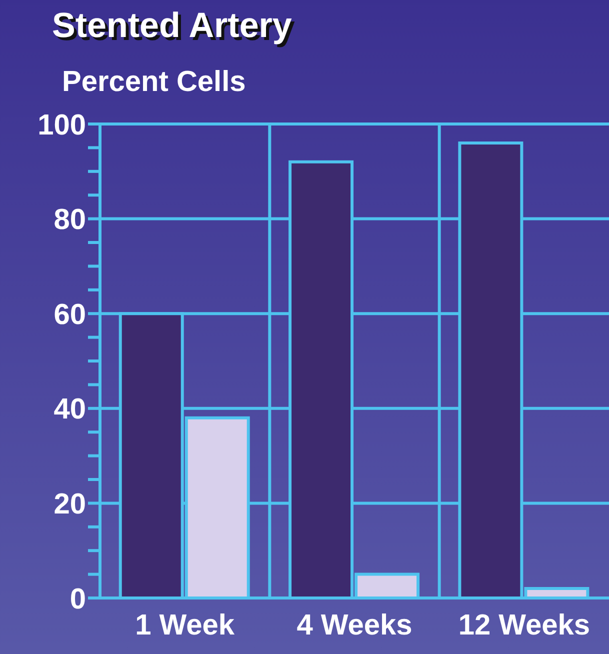  What do you see at coordinates (524, 626) in the screenshot?
I see `x-tick-label: 12 Weeks` at bounding box center [524, 626].